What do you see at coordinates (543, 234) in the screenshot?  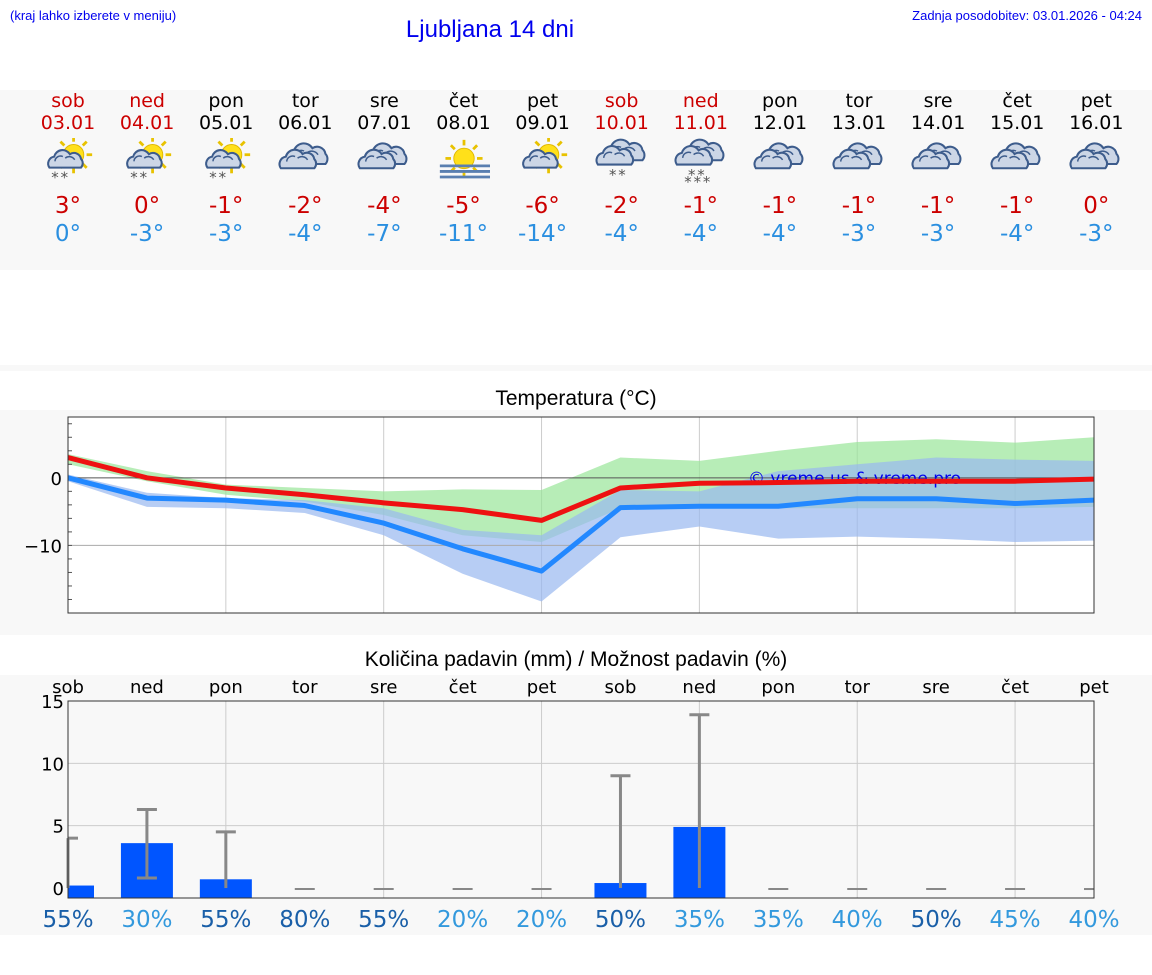 I see `min-temp: -14°` at bounding box center [543, 234].